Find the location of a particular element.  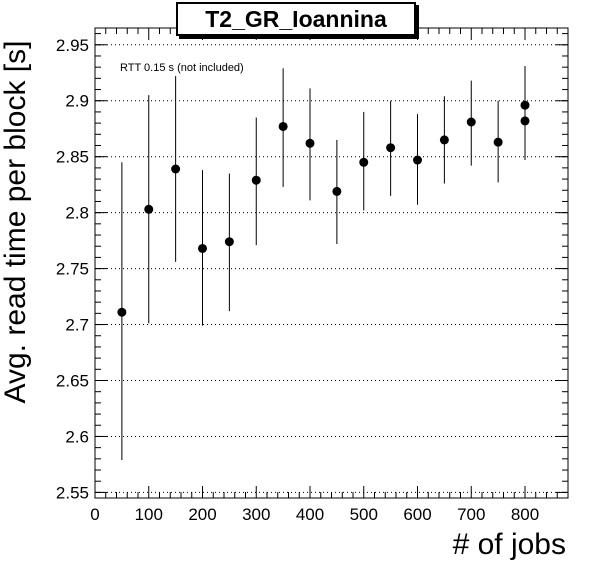

y-tick-label: 2.85 is located at coordinates (72, 157).